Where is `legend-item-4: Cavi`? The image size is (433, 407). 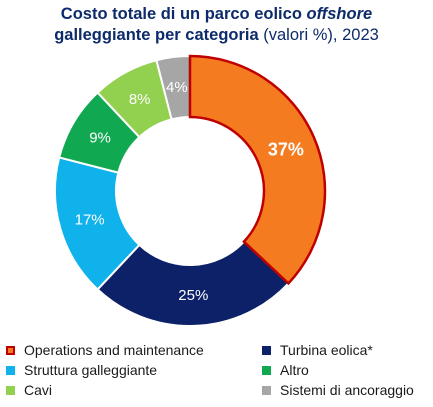
legend-item-4: Cavi is located at coordinates (29, 390).